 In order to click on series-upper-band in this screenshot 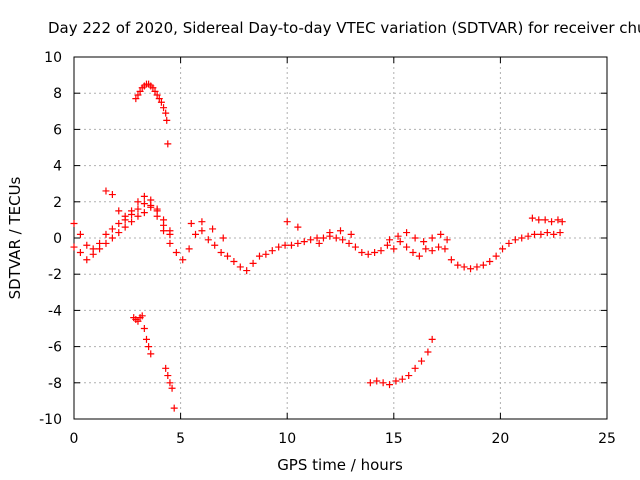, I will do `click(334, 217)`.